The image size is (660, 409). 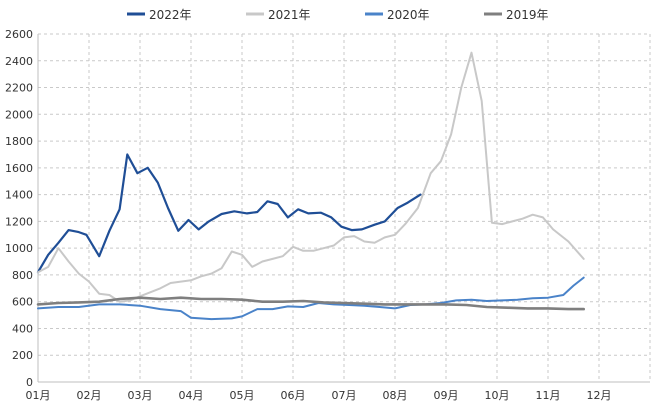 What do you see at coordinates (170, 15) in the screenshot?
I see `legend-label: 2022年` at bounding box center [170, 15].